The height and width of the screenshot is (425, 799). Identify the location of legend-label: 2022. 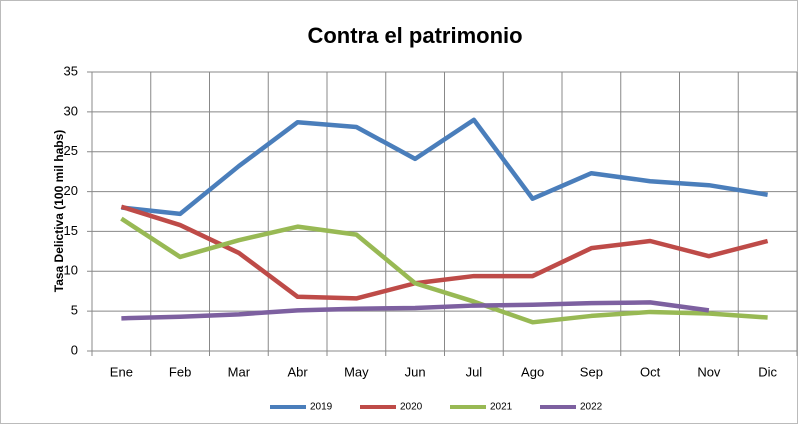
(591, 407).